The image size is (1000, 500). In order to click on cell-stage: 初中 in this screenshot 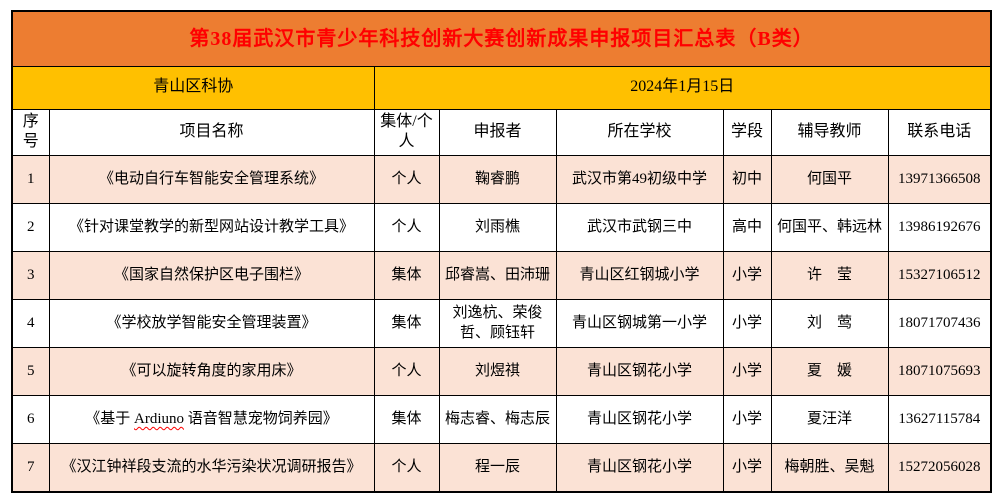, I will do `click(747, 180)`.